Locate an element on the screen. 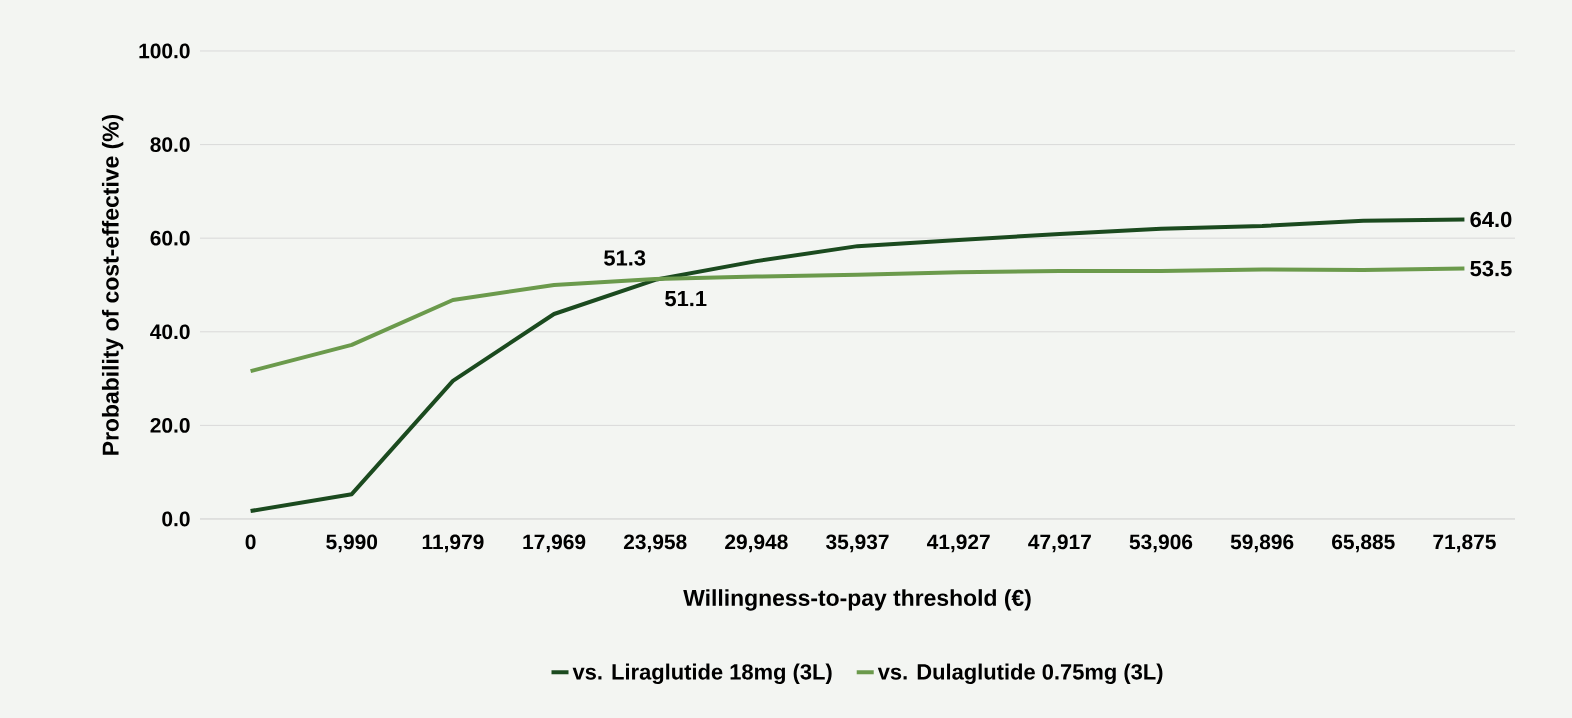  y-tick-label: 40.0 is located at coordinates (170, 332).